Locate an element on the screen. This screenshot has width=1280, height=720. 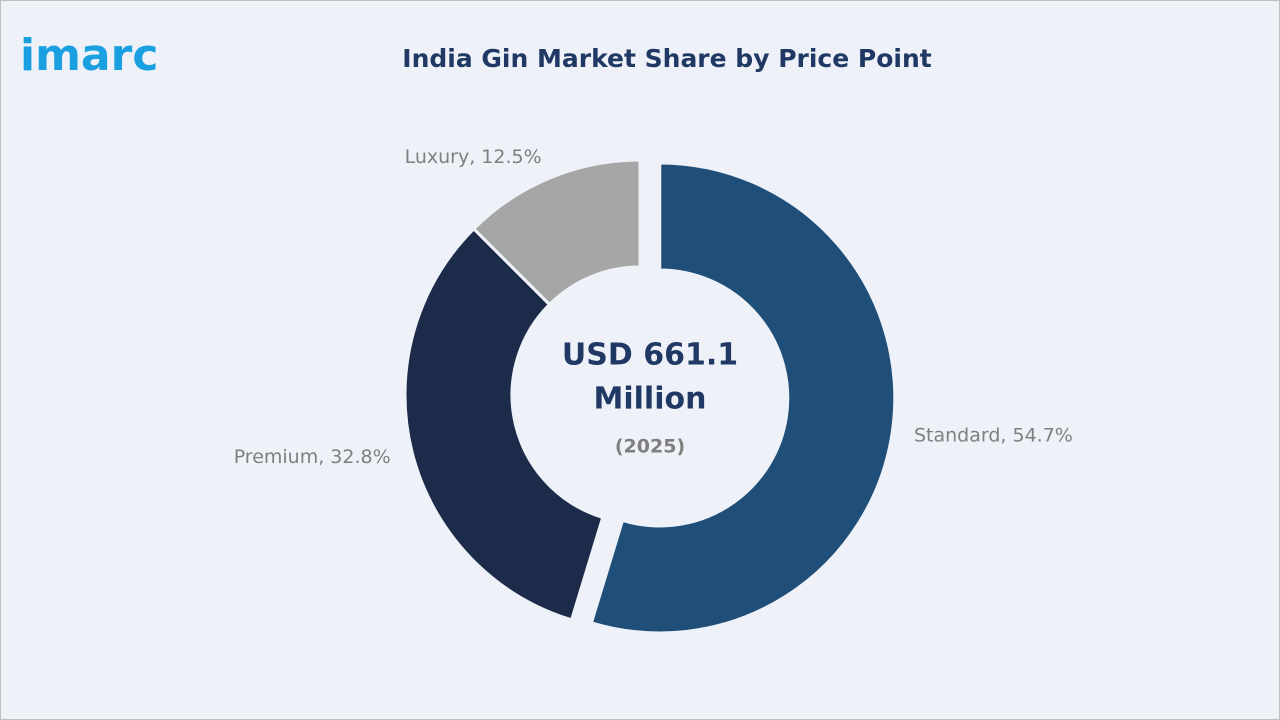
data-label: Standard, 54.7% is located at coordinates (993, 435).